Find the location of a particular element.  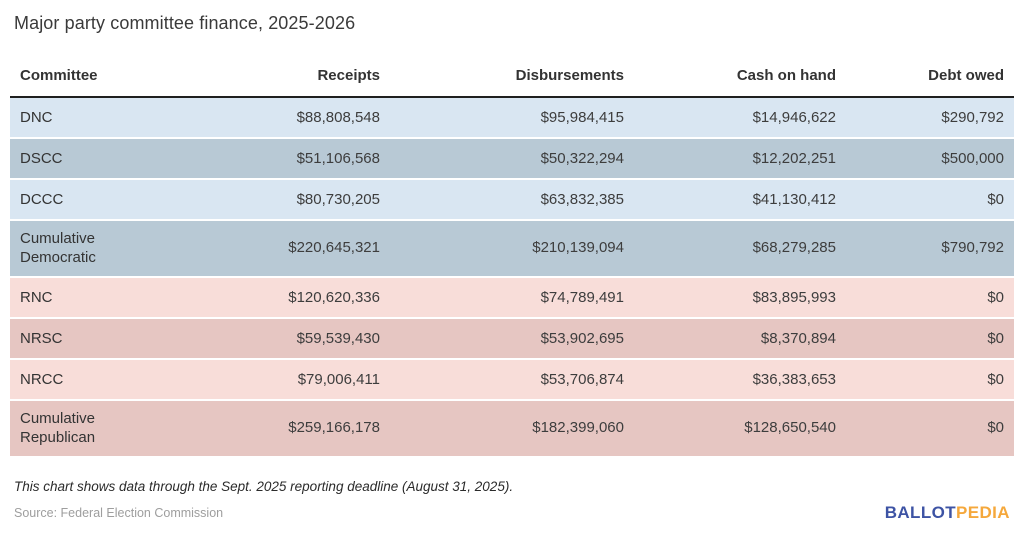

disbursements-cell: $182,399,060 is located at coordinates (512, 429).